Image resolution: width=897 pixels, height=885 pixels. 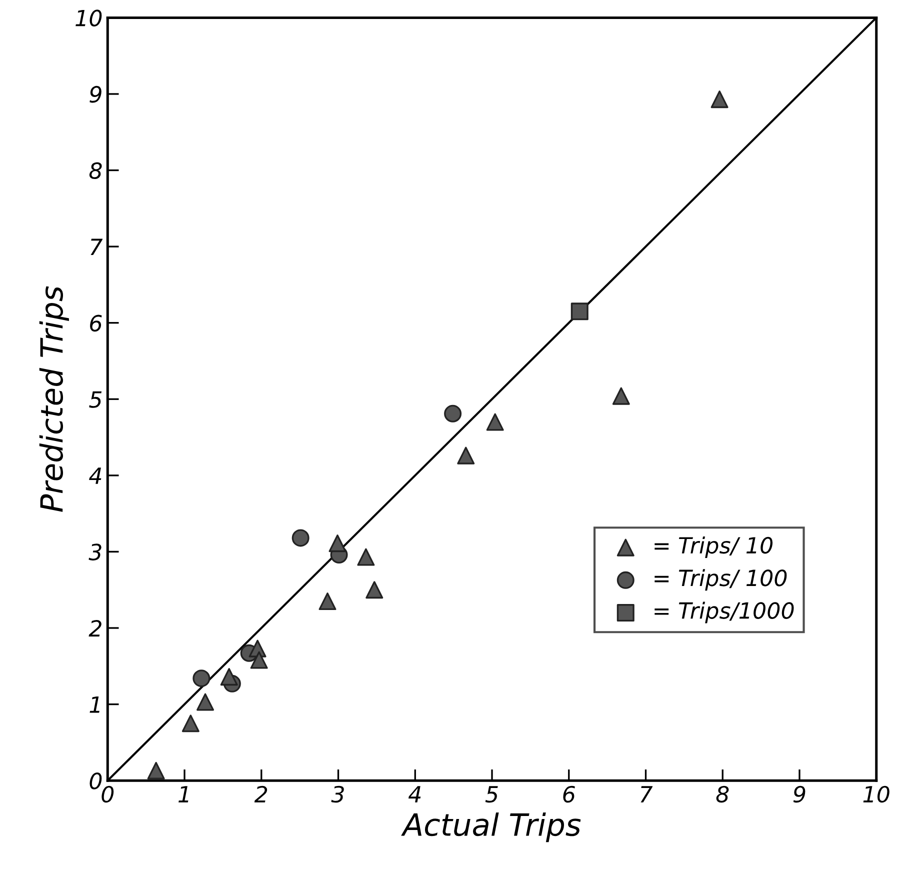 What do you see at coordinates (96, 247) in the screenshot?
I see `y-tick-label: 7` at bounding box center [96, 247].